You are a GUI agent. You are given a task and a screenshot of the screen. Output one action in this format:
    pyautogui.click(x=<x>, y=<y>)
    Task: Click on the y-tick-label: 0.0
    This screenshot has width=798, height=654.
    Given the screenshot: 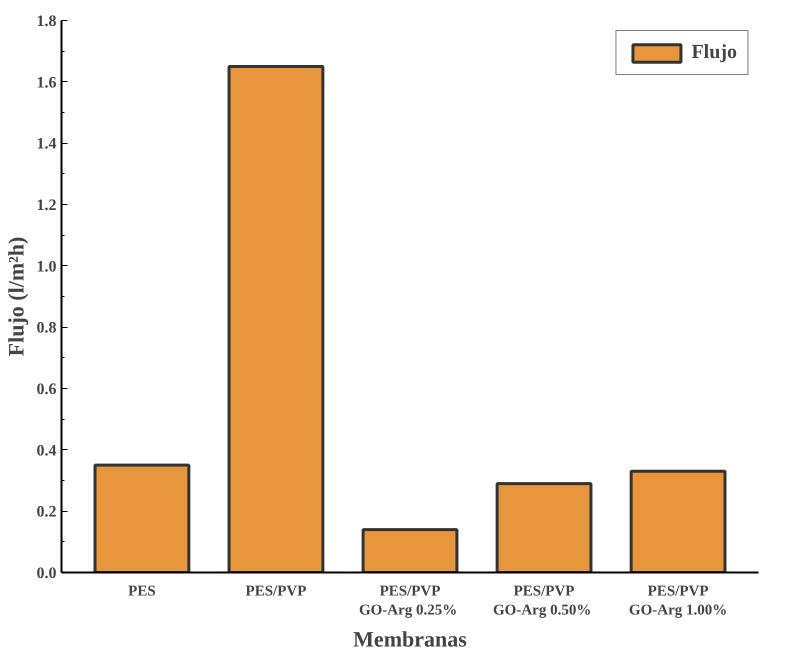 What is the action you would take?
    pyautogui.click(x=46, y=573)
    